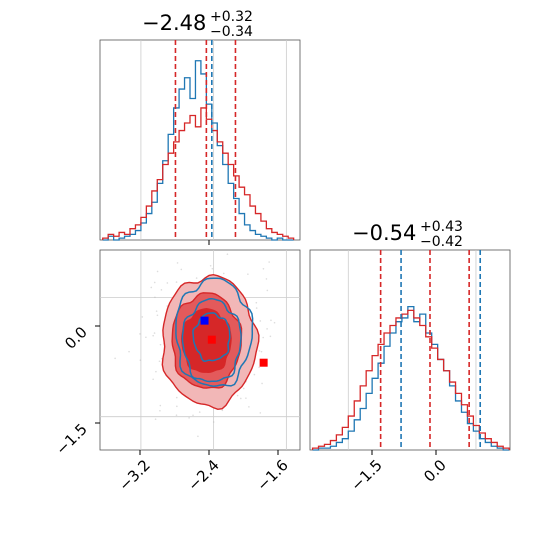  I want to click on y-tick-label: −1.5, so click(71, 439).